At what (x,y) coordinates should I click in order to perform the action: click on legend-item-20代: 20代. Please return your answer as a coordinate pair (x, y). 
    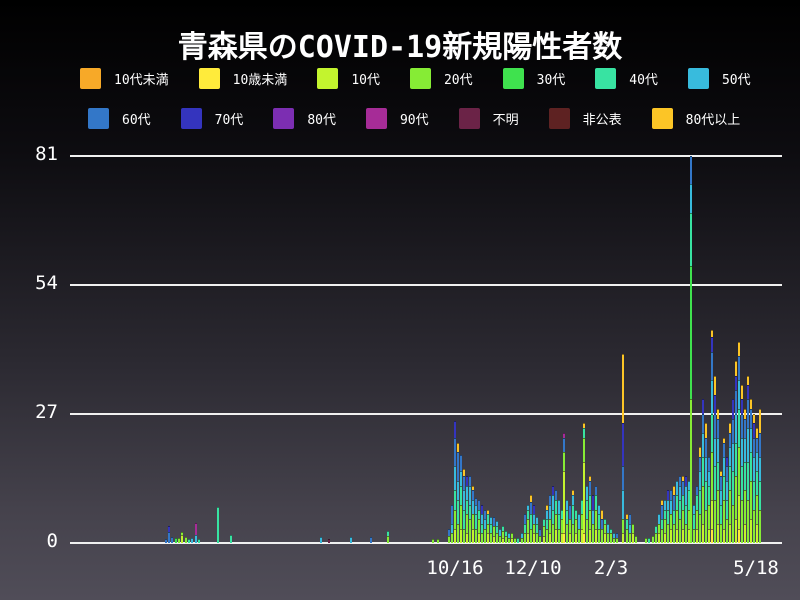
    Looking at the image, I should click on (441, 78).